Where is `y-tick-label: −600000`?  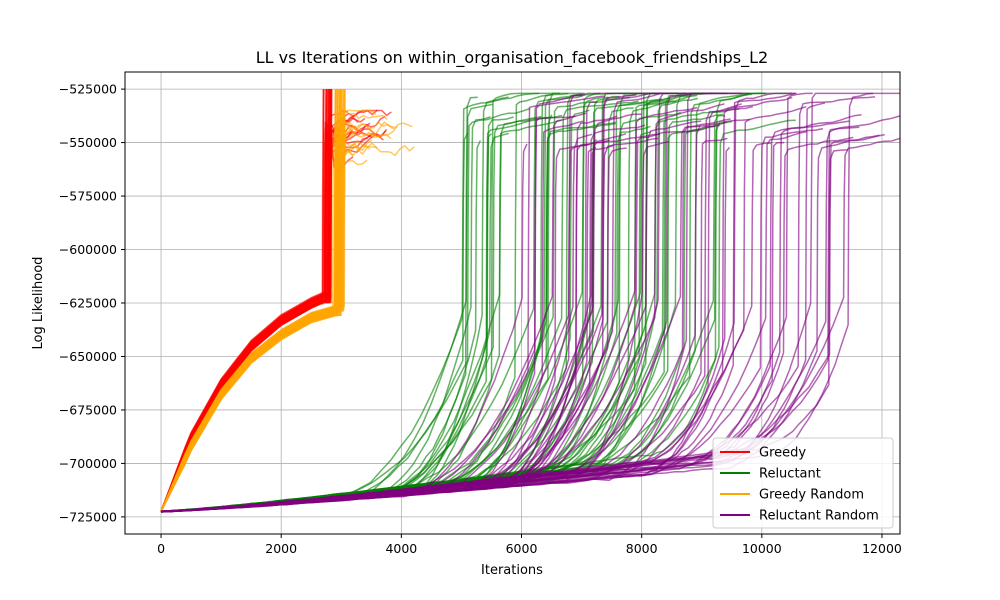
y-tick-label: −600000 is located at coordinates (88, 249).